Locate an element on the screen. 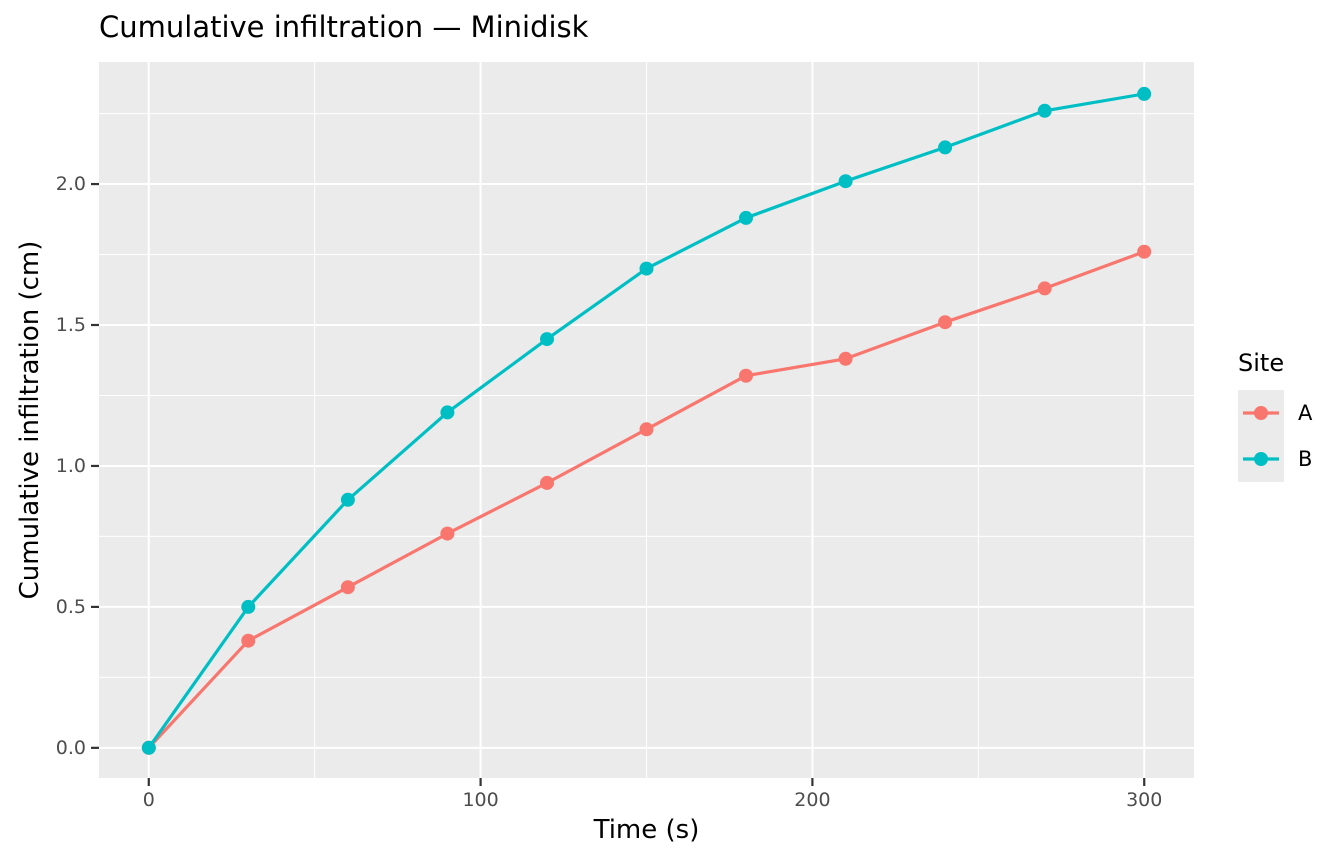  legend-item-A: A is located at coordinates (1275, 413).